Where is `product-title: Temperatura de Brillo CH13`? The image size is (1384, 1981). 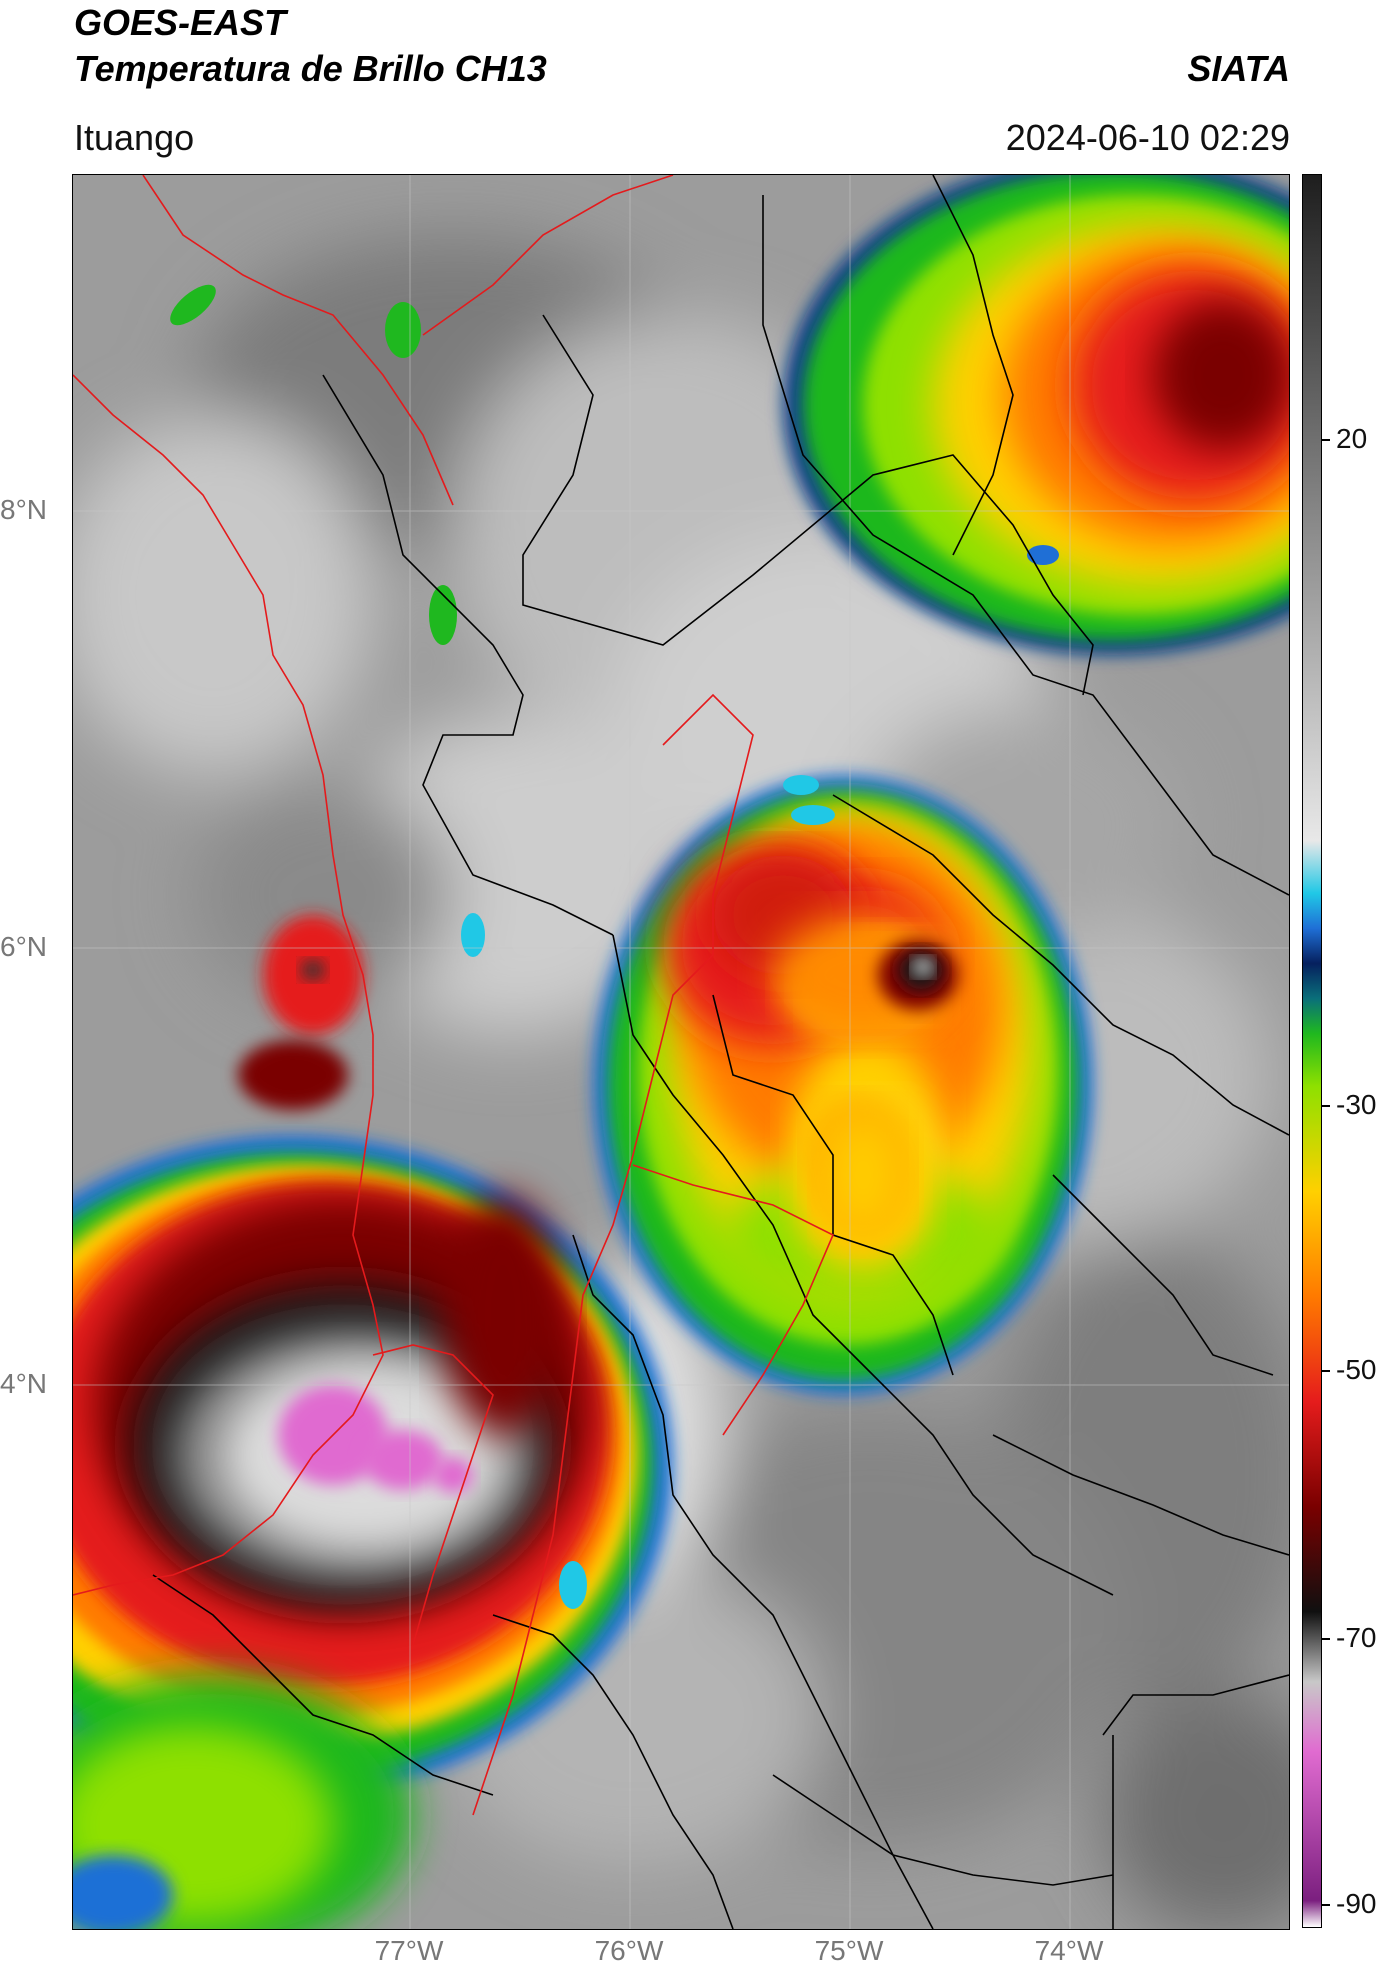 product-title: Temperatura de Brillo CH13 is located at coordinates (310, 68).